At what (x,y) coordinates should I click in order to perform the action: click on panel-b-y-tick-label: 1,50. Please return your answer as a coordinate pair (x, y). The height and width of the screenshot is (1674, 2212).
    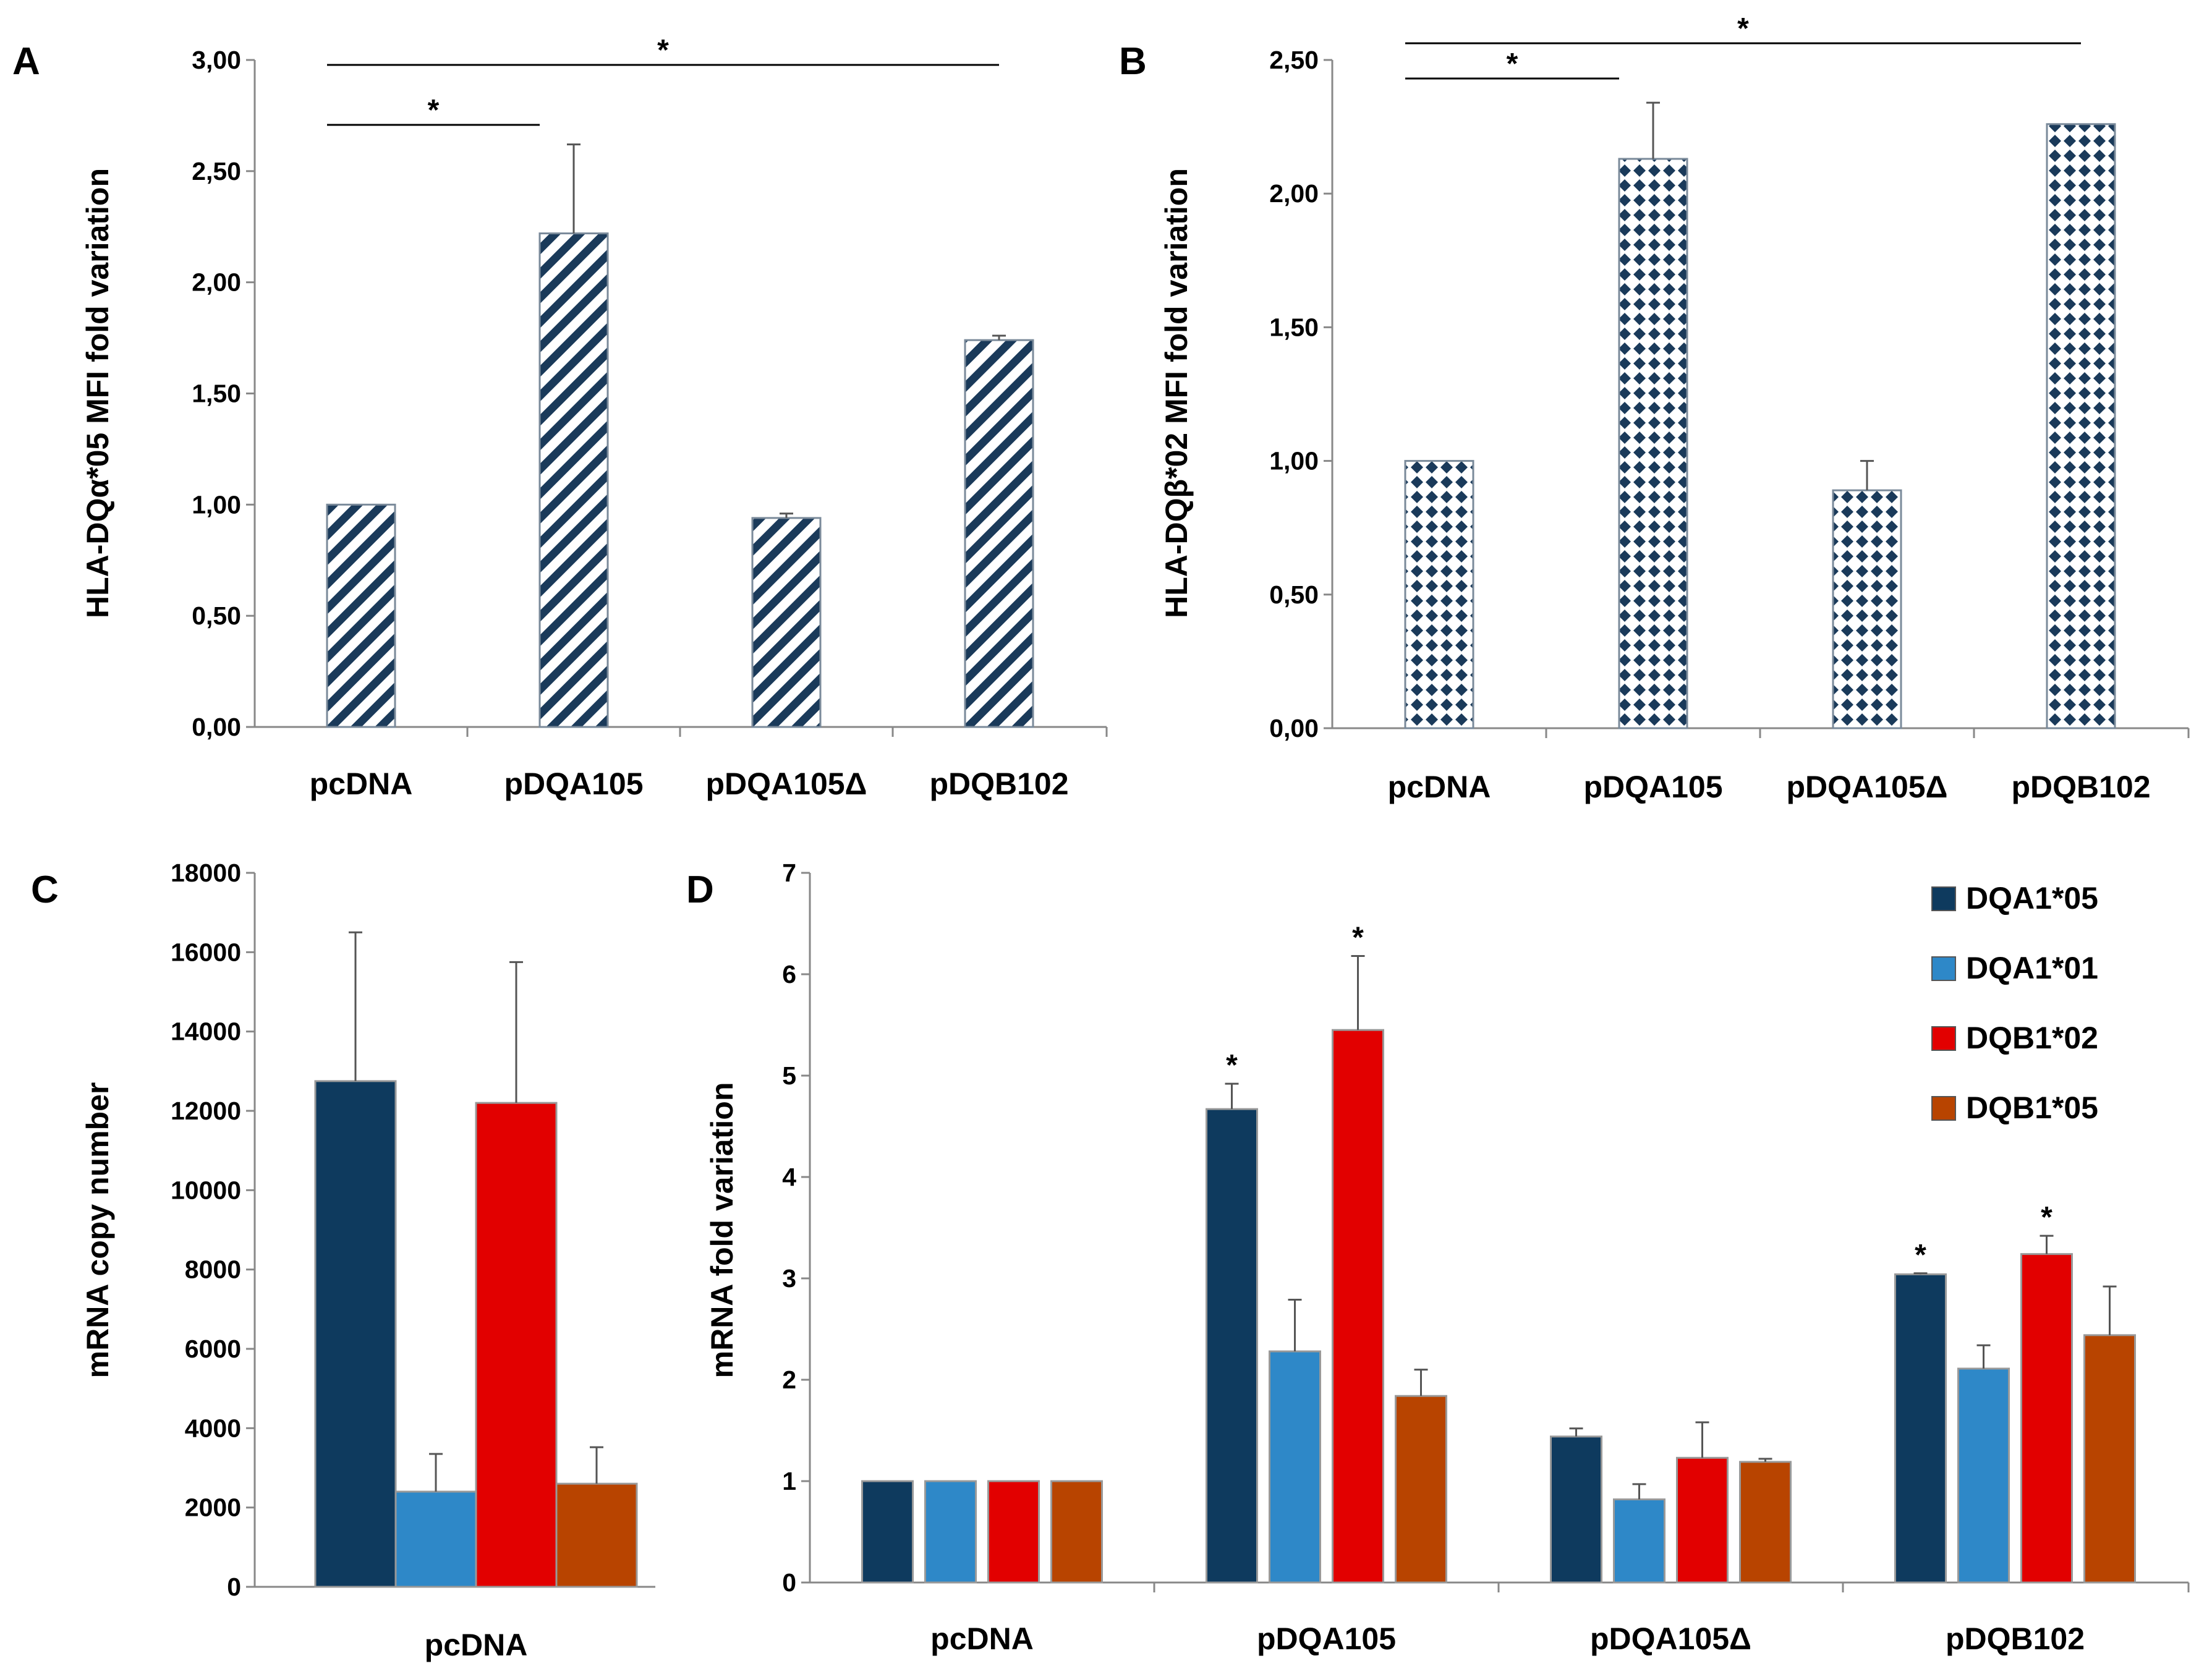
    Looking at the image, I should click on (1294, 327).